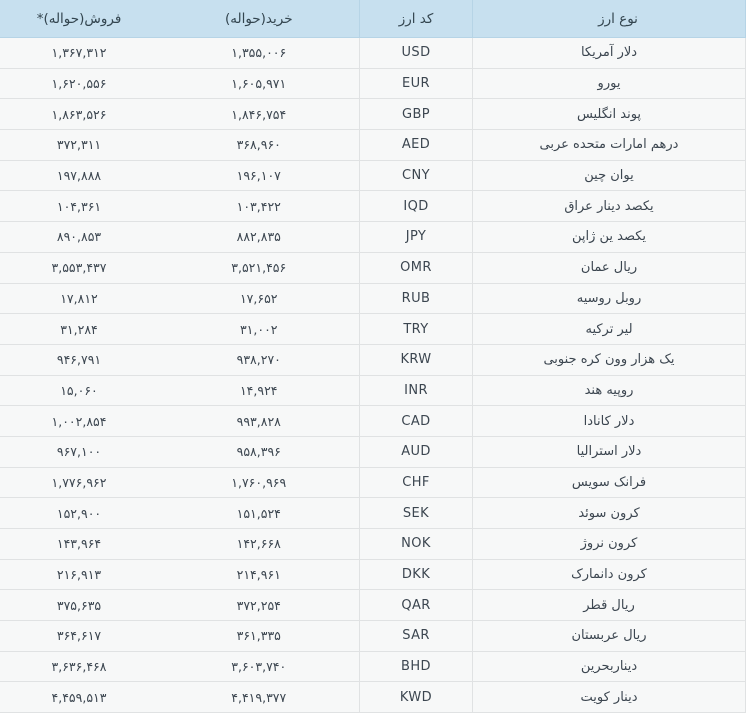 The image size is (746, 713). What do you see at coordinates (259, 114) in the screenshot?
I see `buy-rate-cell: ۱,۸۴۶,۷۵۴` at bounding box center [259, 114].